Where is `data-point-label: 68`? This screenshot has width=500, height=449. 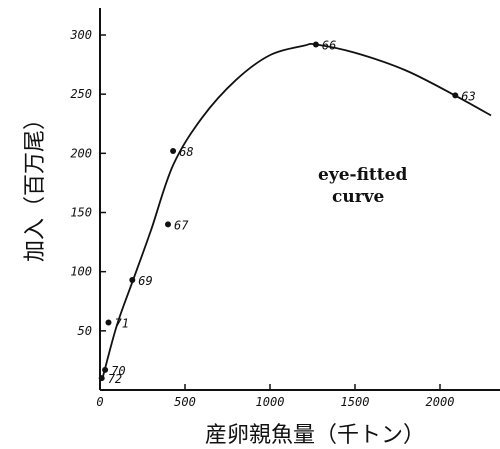 data-point-label: 68 is located at coordinates (186, 152).